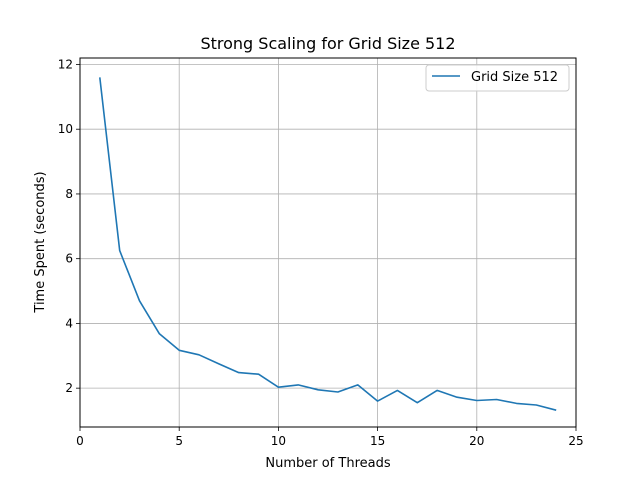 The height and width of the screenshot is (480, 640). Describe the element at coordinates (514, 77) in the screenshot. I see `legend-label: Grid Size 512` at that location.